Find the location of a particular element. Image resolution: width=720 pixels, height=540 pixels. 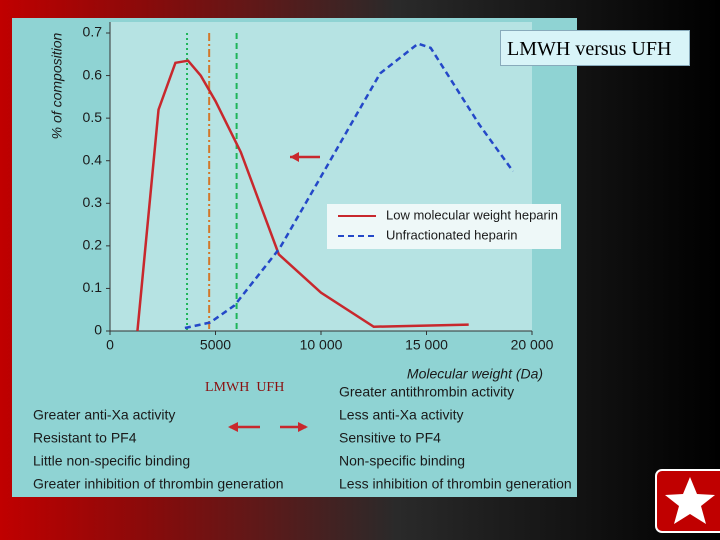

x-tick-label: 20 000 is located at coordinates (532, 345).